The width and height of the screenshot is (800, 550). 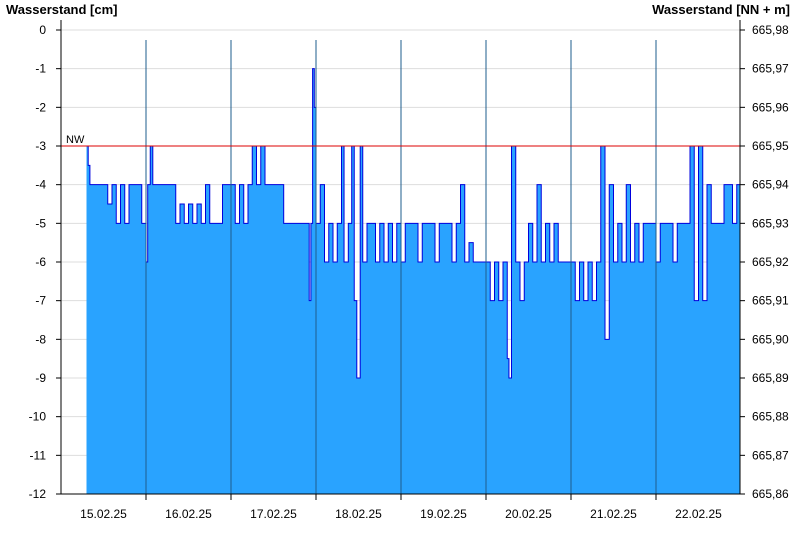 I want to click on left-tick-label: 0, so click(x=42, y=30).